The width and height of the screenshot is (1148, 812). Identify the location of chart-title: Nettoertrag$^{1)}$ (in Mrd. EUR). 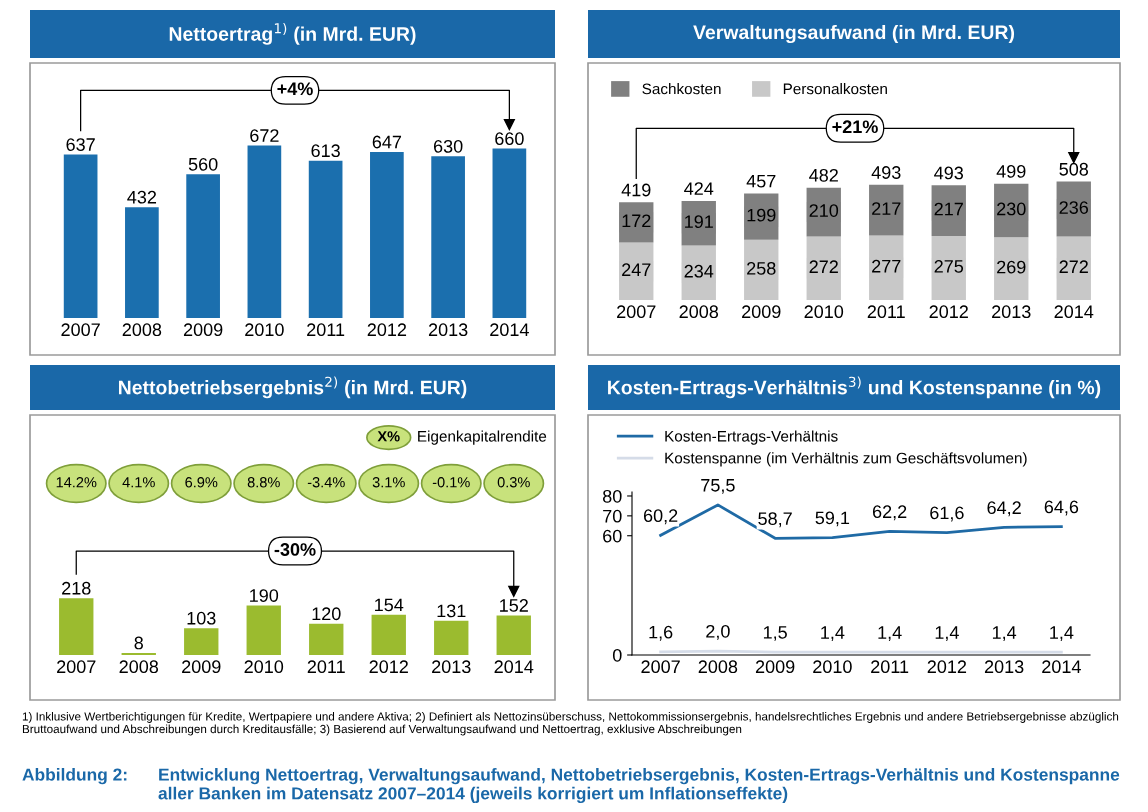
(292, 33).